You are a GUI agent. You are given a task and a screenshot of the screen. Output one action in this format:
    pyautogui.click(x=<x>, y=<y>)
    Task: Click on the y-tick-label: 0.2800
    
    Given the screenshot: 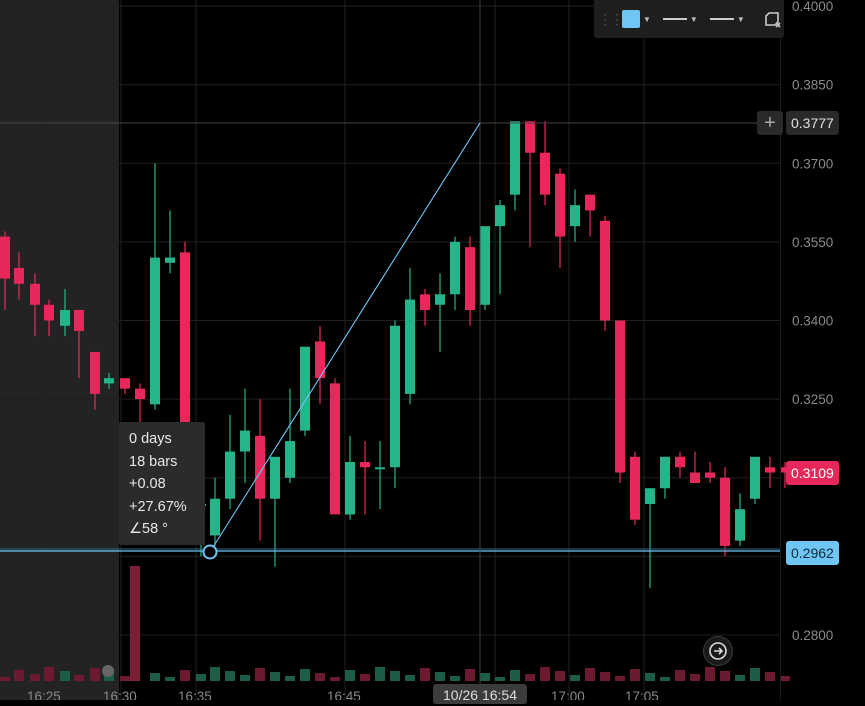 What is the action you would take?
    pyautogui.click(x=812, y=635)
    